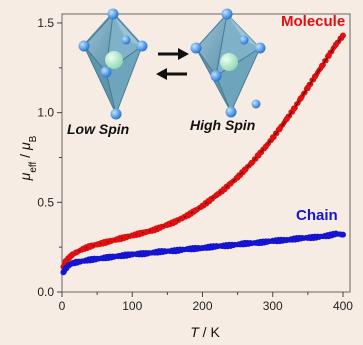 The height and width of the screenshot is (345, 363). What do you see at coordinates (25, 156) in the screenshot?
I see `y-axis-sep: /` at bounding box center [25, 156].